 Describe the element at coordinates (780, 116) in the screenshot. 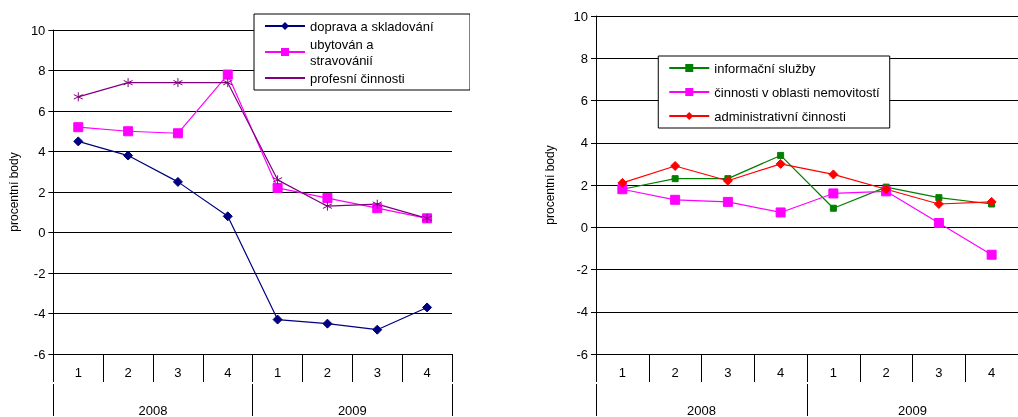

I see `legend-label: administrativní činnosti` at that location.